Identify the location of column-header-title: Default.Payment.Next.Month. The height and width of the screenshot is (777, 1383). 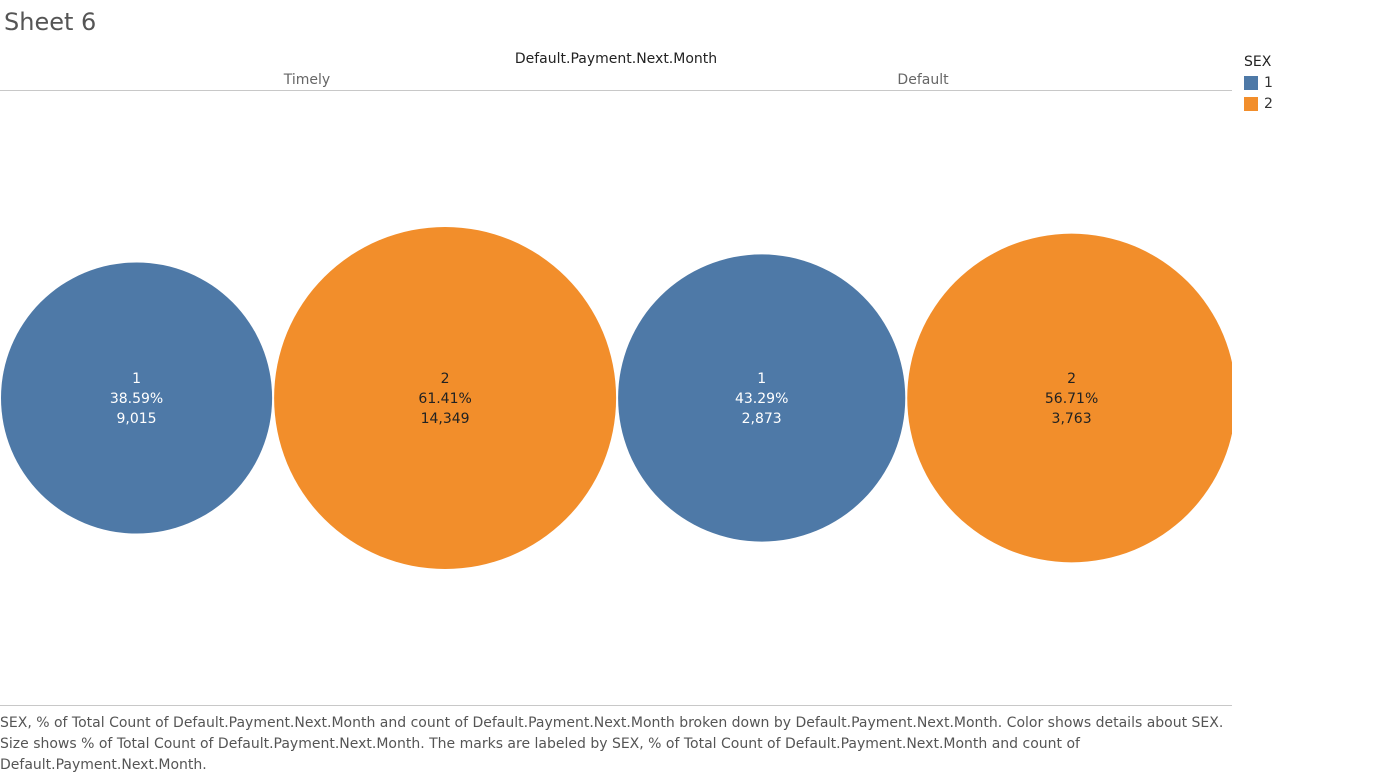
(616, 59).